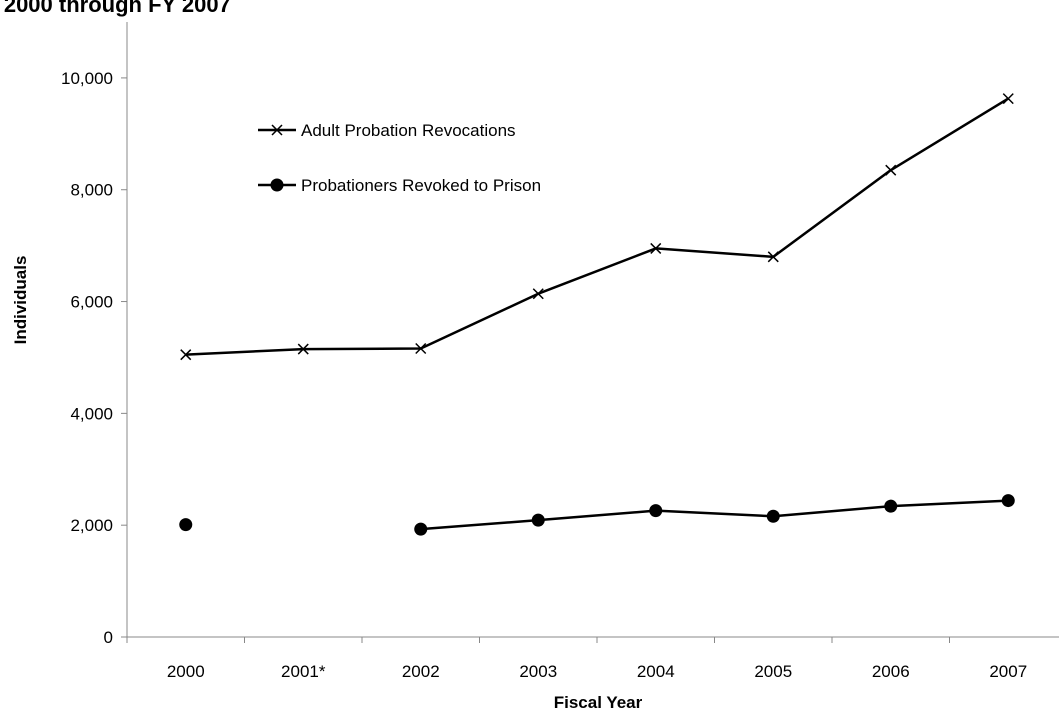  I want to click on y-tick-label: 0, so click(108, 637).